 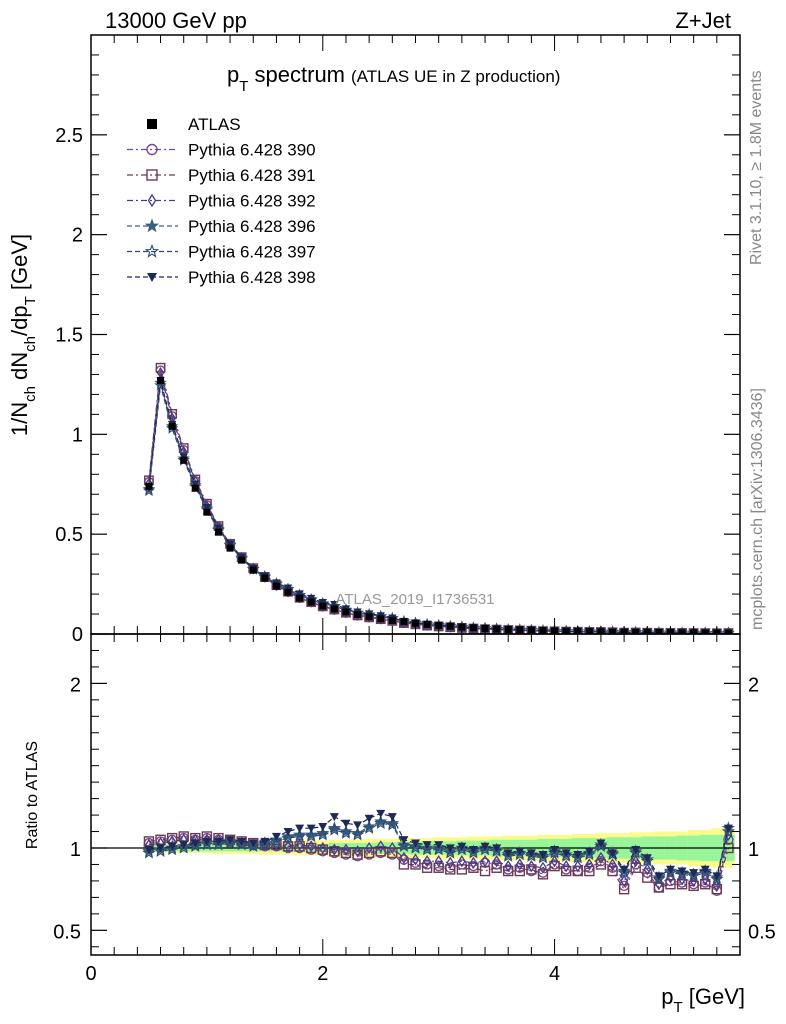 I want to click on ratio-ytick-label: 1, so click(x=75, y=850).